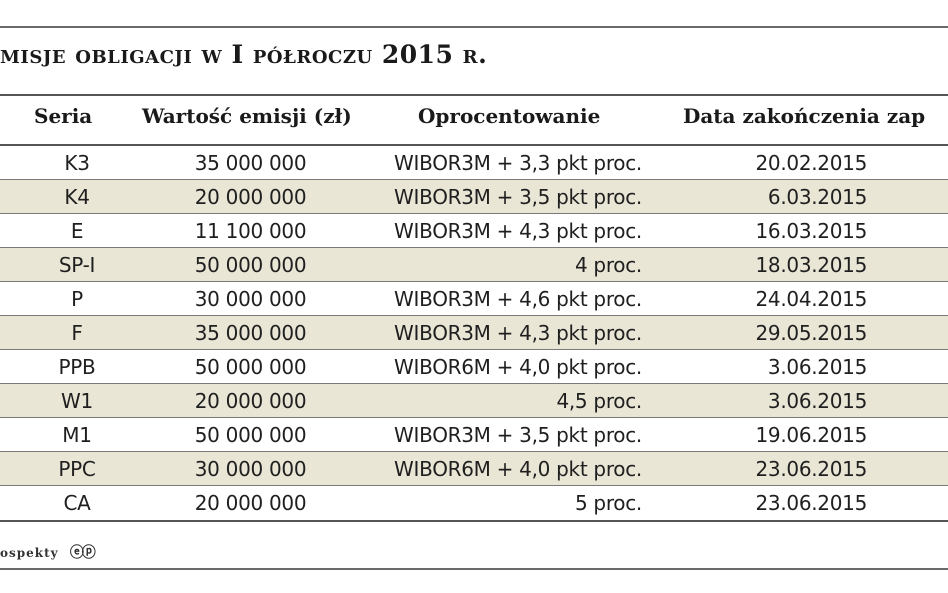 This screenshot has height=593, width=948. What do you see at coordinates (811, 265) in the screenshot?
I see `cell-data: 18.03.2015` at bounding box center [811, 265].